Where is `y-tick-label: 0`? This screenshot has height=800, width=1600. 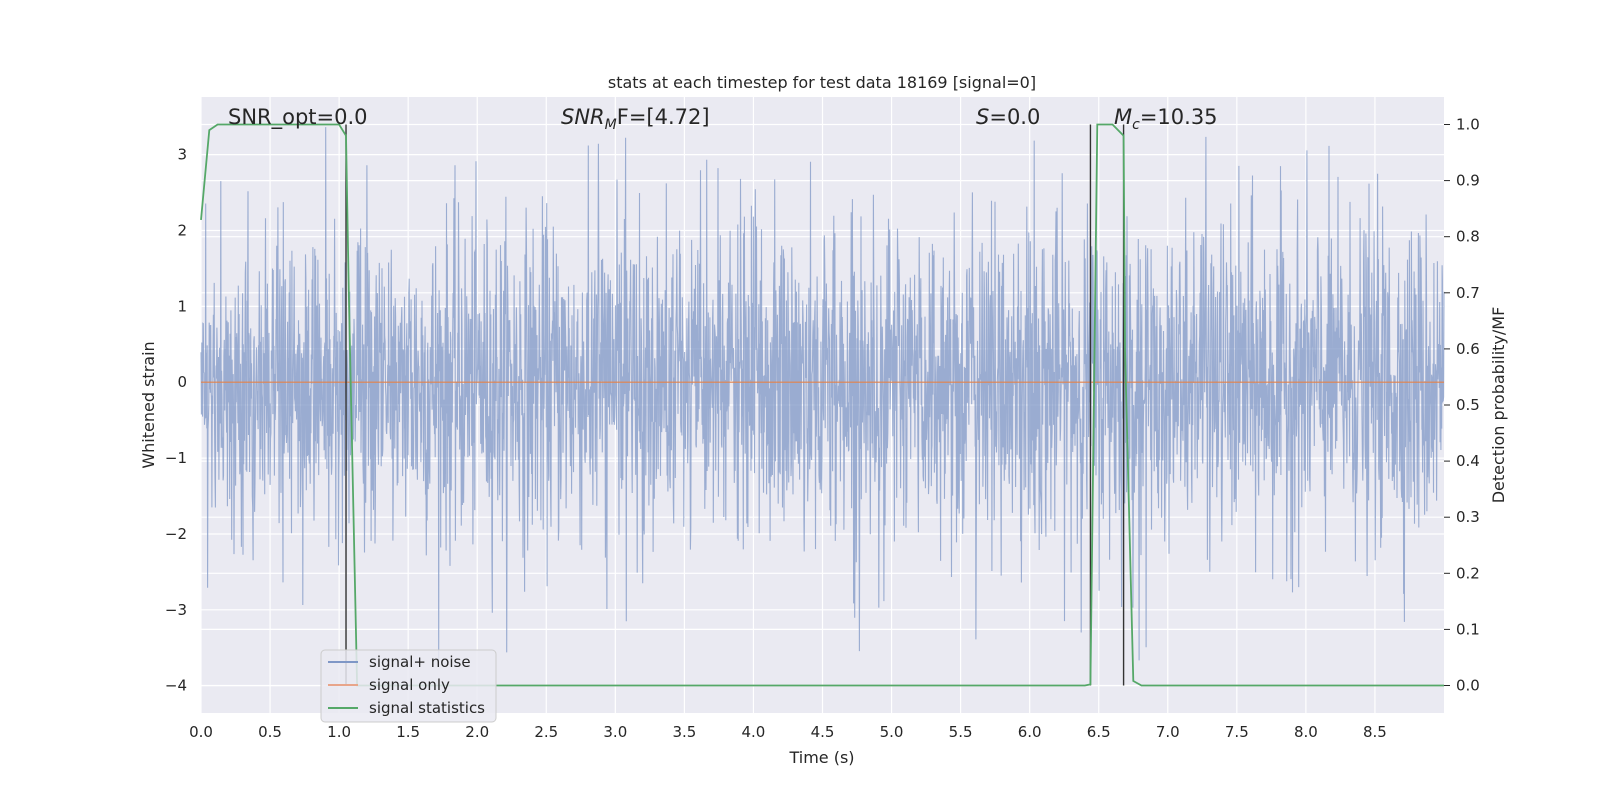
y-tick-label: 0 is located at coordinates (182, 382).